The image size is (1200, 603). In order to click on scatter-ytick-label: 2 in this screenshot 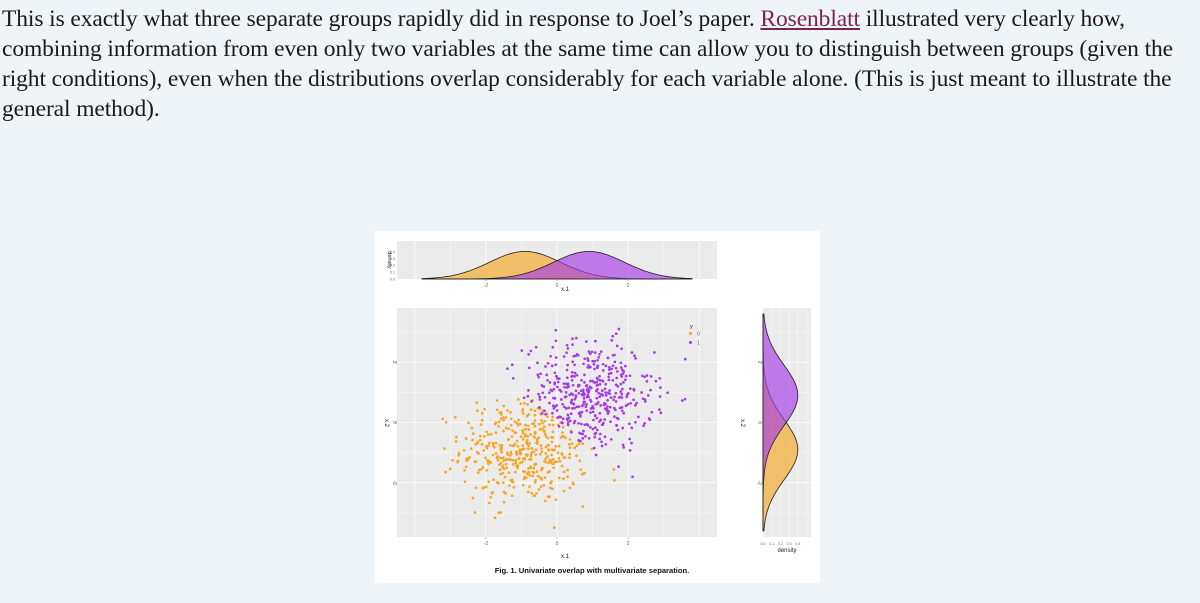, I will do `click(394, 362)`.